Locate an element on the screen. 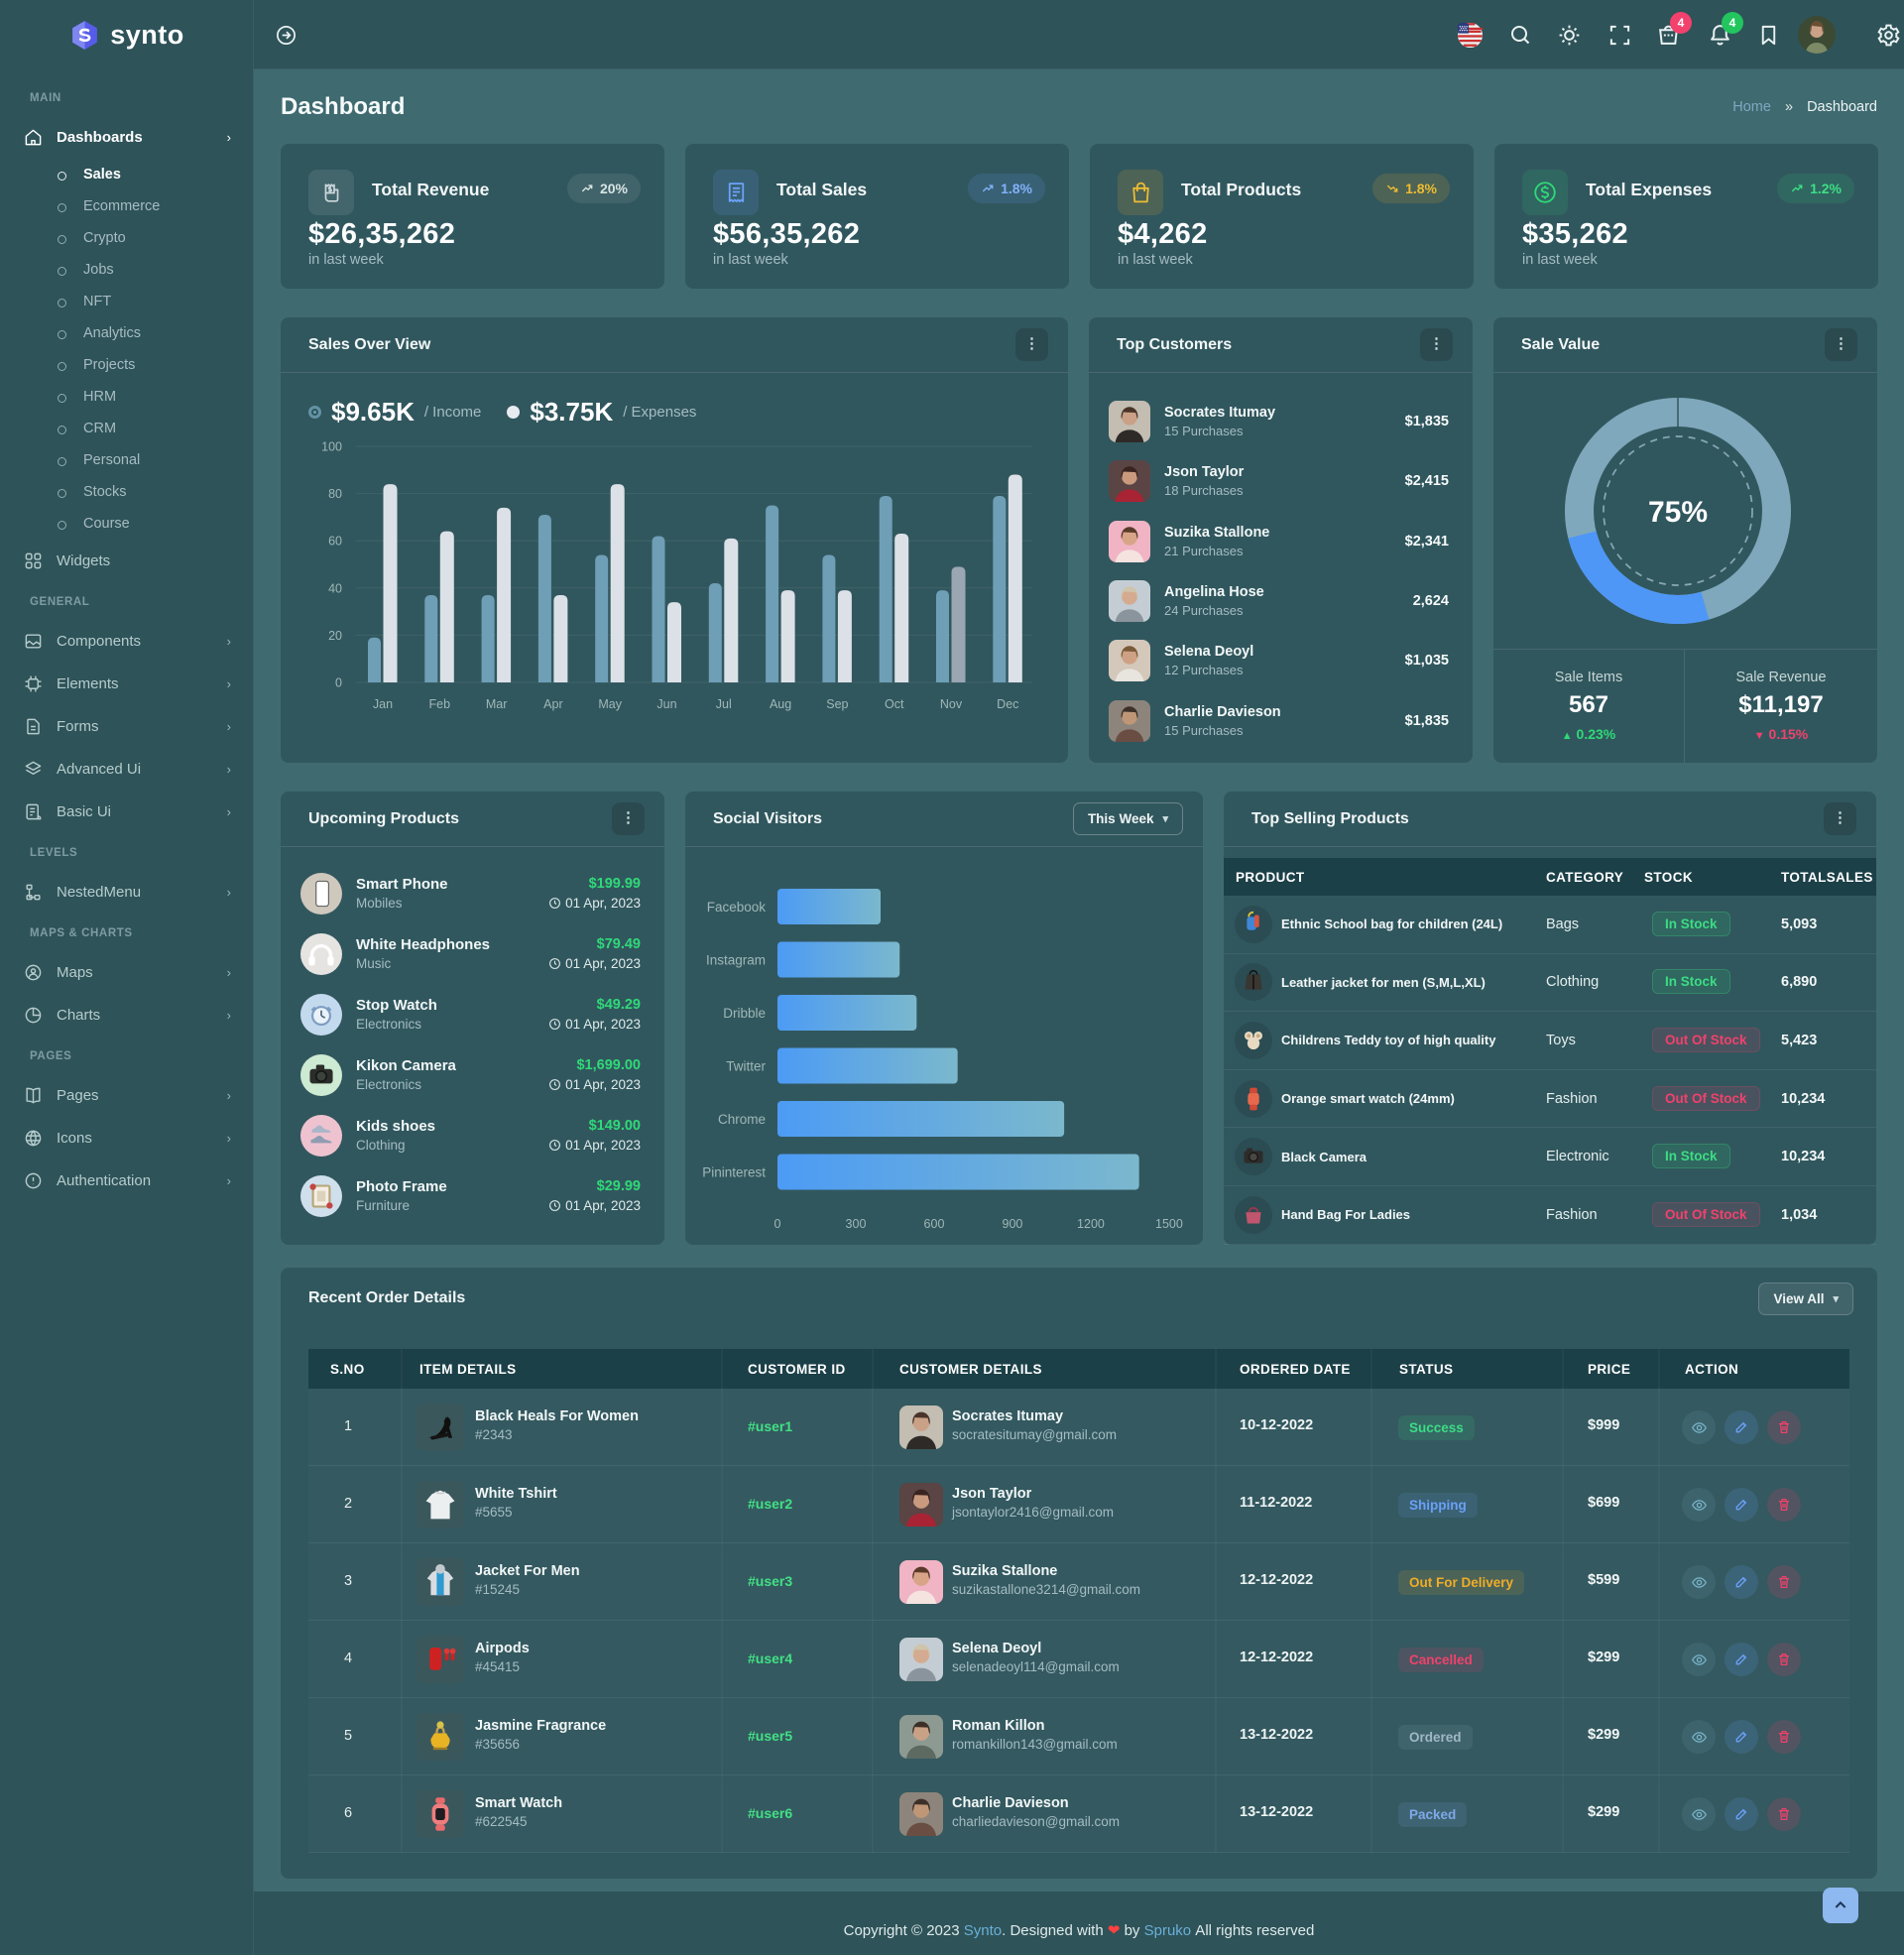  svg-text: May is located at coordinates (610, 704).